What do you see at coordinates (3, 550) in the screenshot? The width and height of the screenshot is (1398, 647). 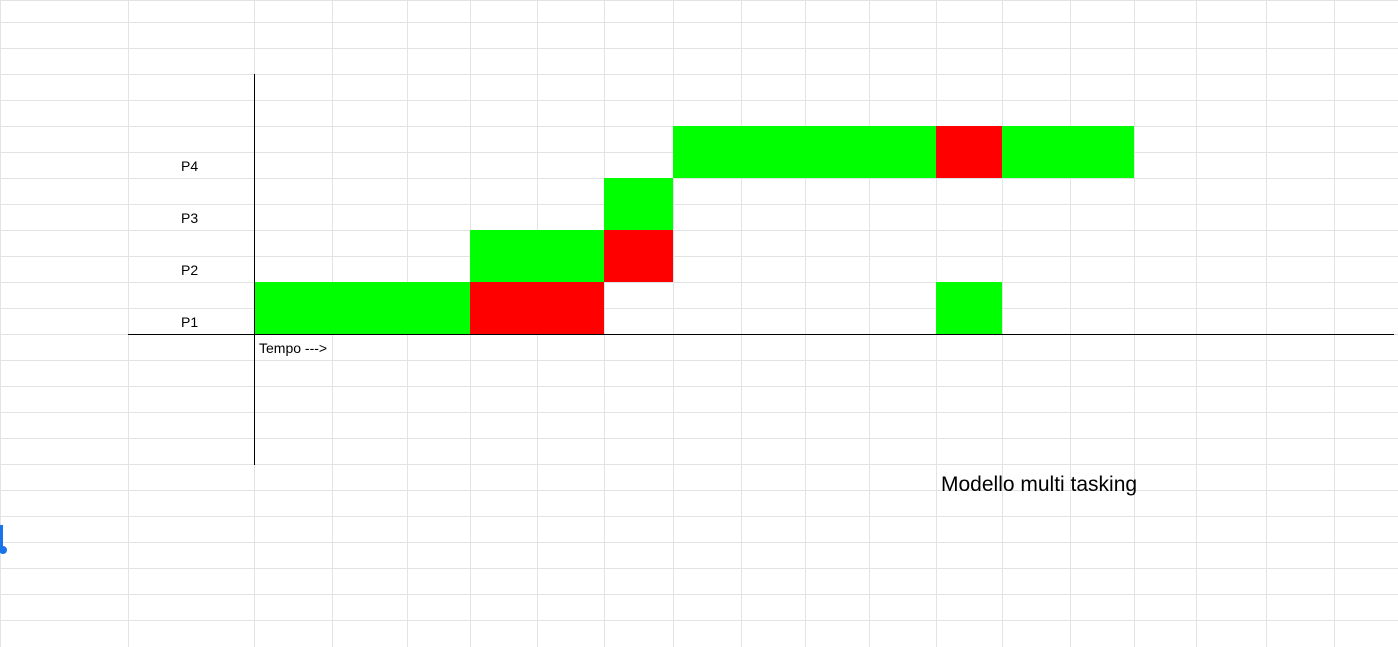 I see `cell-selection-handle` at bounding box center [3, 550].